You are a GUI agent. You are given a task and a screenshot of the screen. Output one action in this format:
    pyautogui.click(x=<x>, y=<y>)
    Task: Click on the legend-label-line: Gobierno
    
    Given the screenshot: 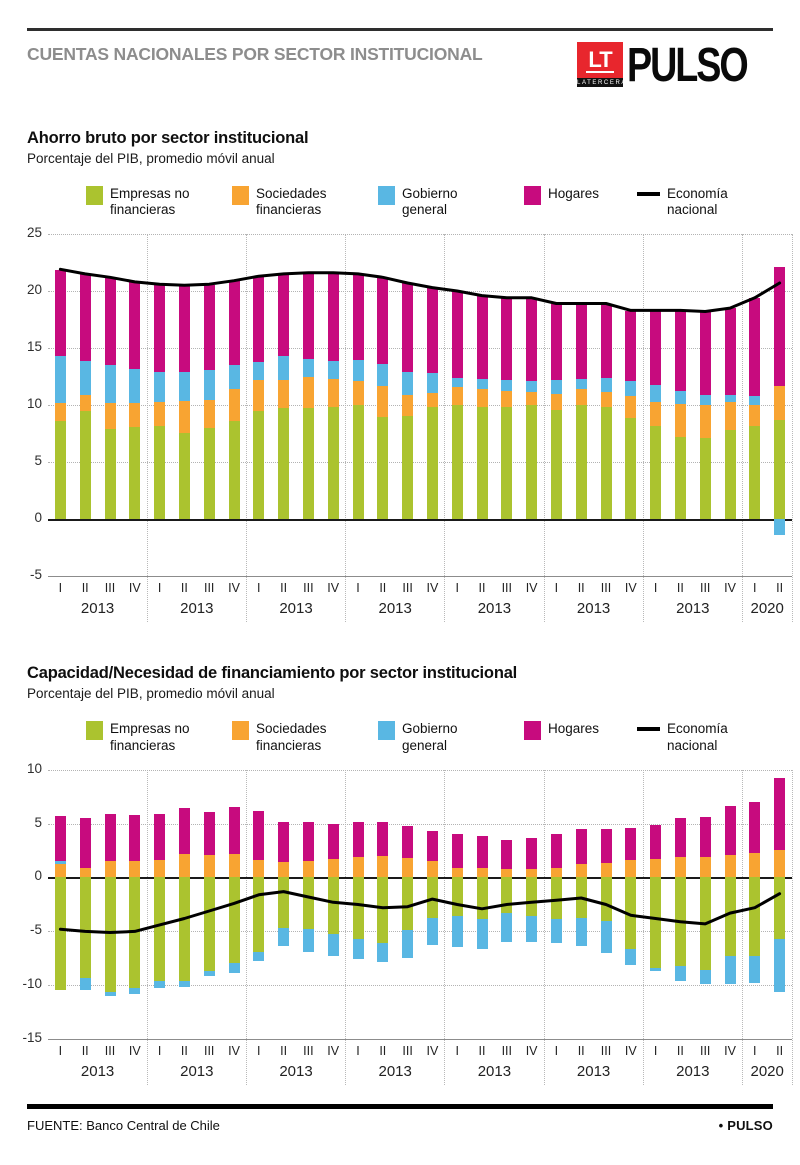 What is the action you would take?
    pyautogui.click(x=430, y=729)
    